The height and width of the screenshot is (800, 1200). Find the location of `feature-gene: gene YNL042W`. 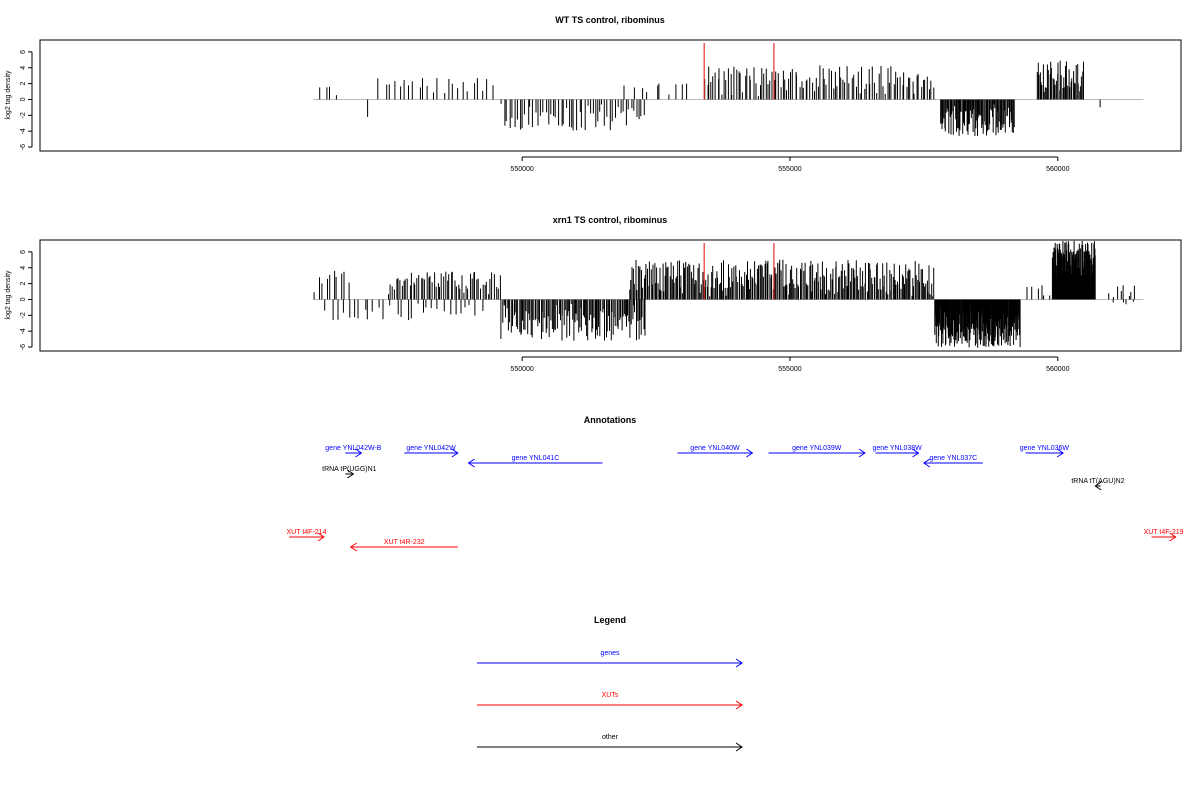

feature-gene: gene YNL042W is located at coordinates (431, 451).